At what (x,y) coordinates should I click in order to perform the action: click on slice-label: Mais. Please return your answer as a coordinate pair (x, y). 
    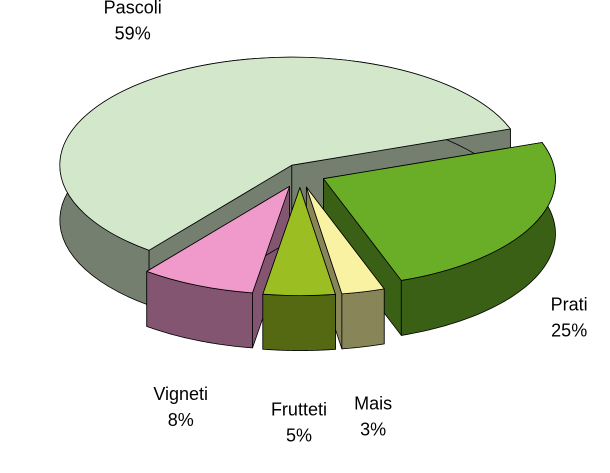
    Looking at the image, I should click on (373, 404).